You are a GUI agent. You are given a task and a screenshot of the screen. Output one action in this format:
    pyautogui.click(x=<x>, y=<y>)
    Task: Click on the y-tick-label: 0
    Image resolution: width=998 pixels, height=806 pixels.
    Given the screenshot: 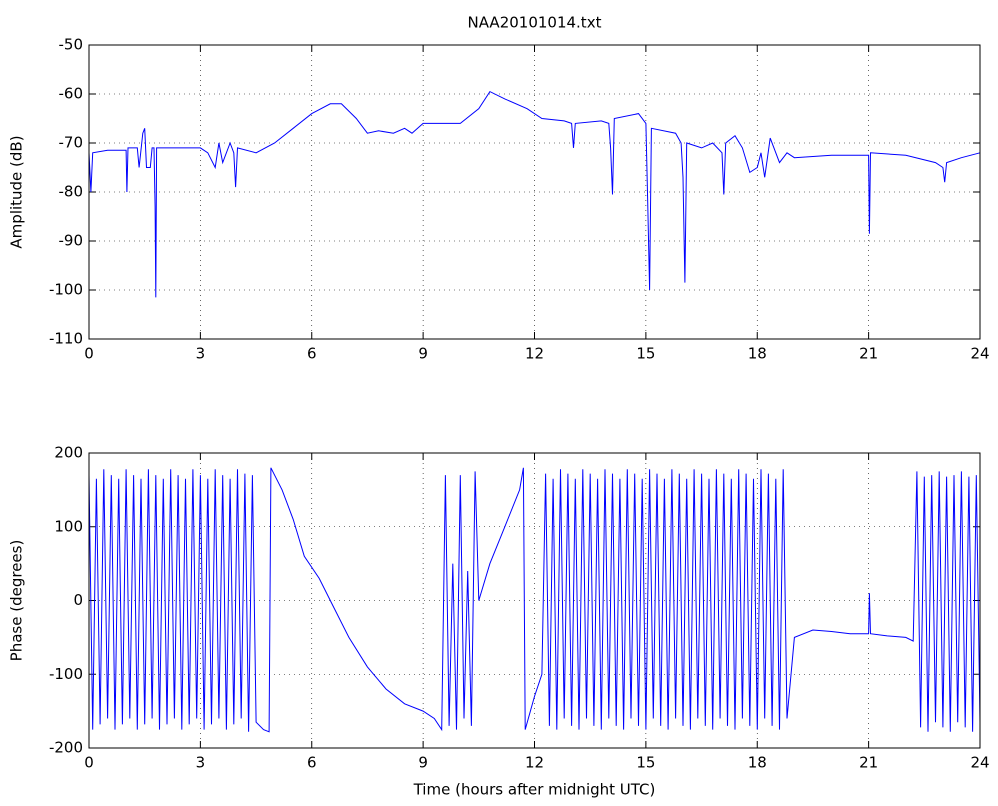 What is the action you would take?
    pyautogui.click(x=78, y=600)
    